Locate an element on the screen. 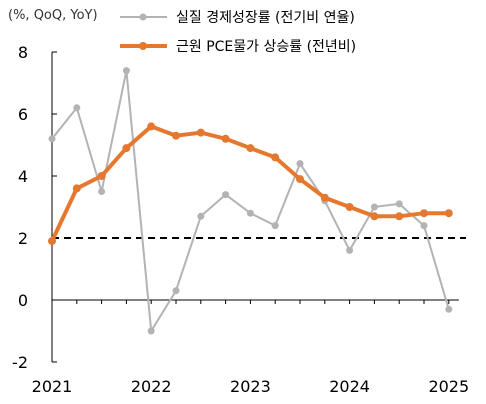 This screenshot has width=486, height=404. x-tick-label: 2022 is located at coordinates (151, 386).